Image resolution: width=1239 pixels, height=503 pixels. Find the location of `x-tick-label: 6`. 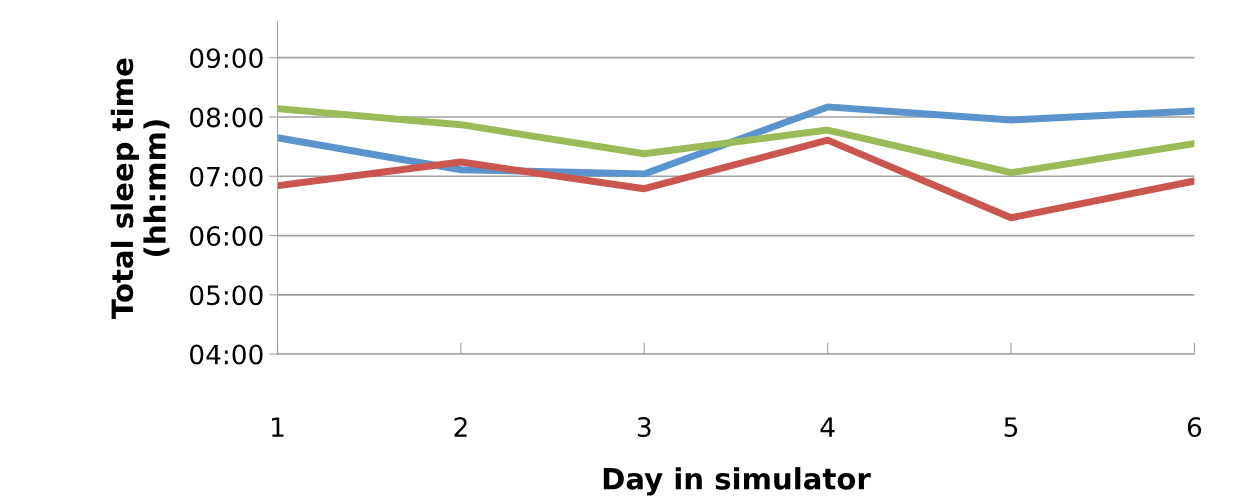

x-tick-label: 6 is located at coordinates (1194, 427).